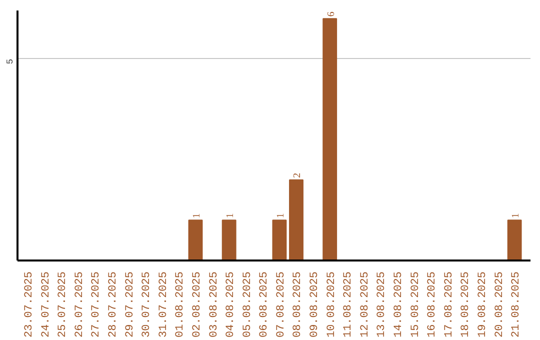 The width and height of the screenshot is (540, 340). I want to click on x-tick-label: 28.07.2025, so click(114, 304).